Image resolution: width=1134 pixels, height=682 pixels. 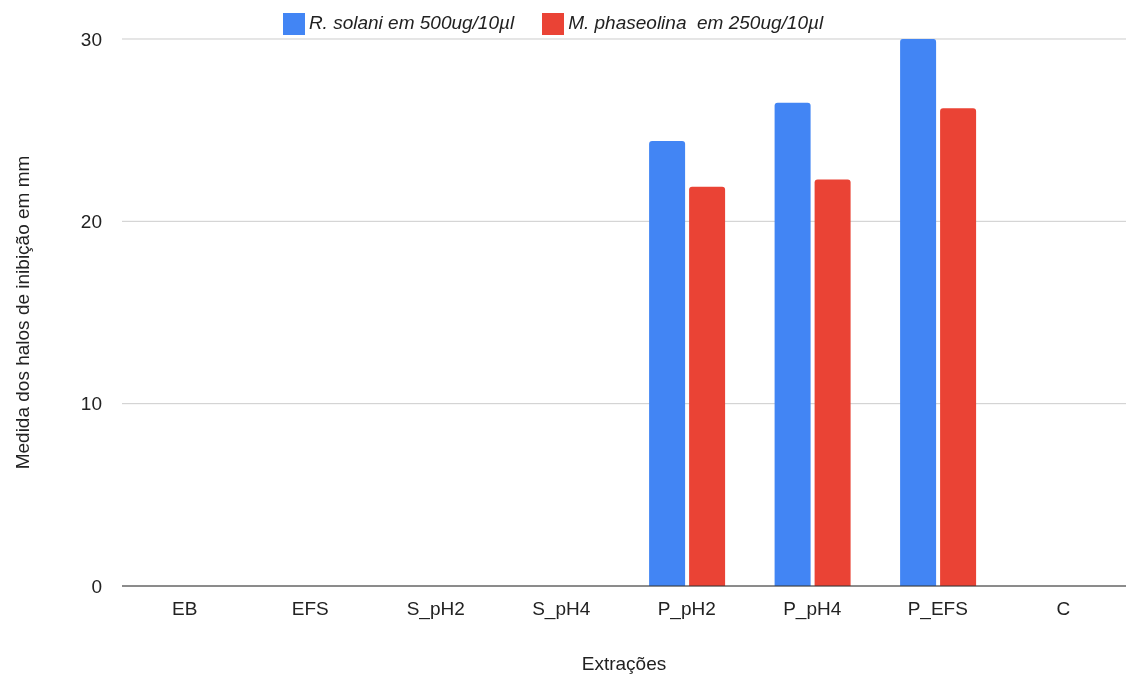 I want to click on legend-label: M. phaseolina em 250ug/10µl, so click(x=696, y=22).